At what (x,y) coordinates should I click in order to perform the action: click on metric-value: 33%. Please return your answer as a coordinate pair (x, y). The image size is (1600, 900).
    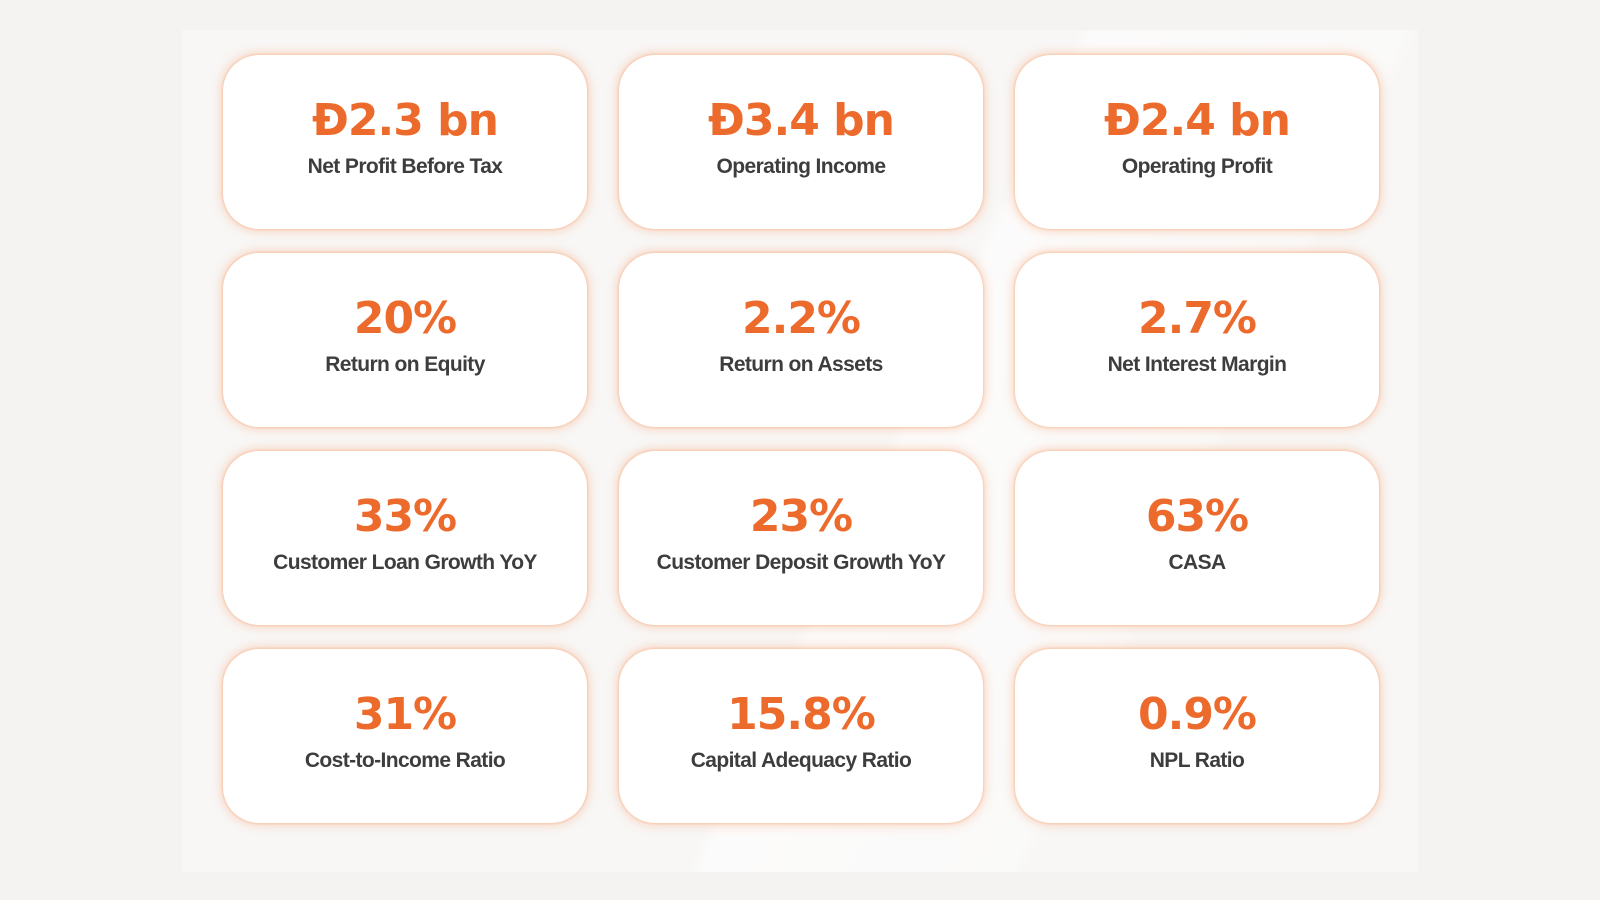
    Looking at the image, I should click on (405, 517).